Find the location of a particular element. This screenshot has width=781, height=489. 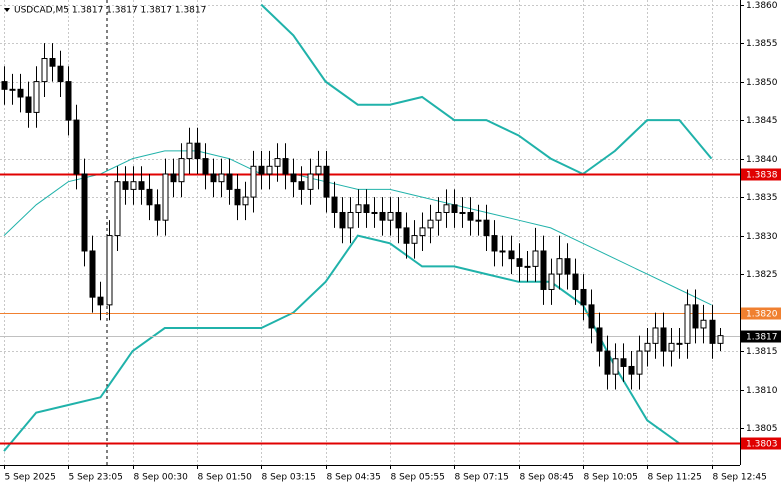

y-tick-label: 1.3860 is located at coordinates (762, 6).